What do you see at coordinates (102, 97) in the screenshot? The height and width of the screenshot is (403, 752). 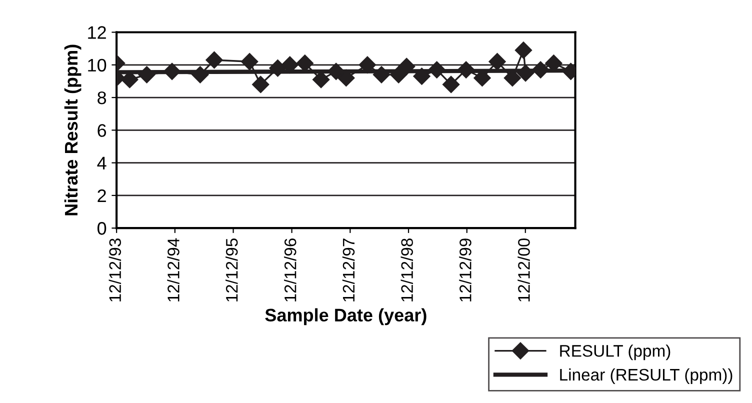 I see `y-tick-label: 8` at bounding box center [102, 97].